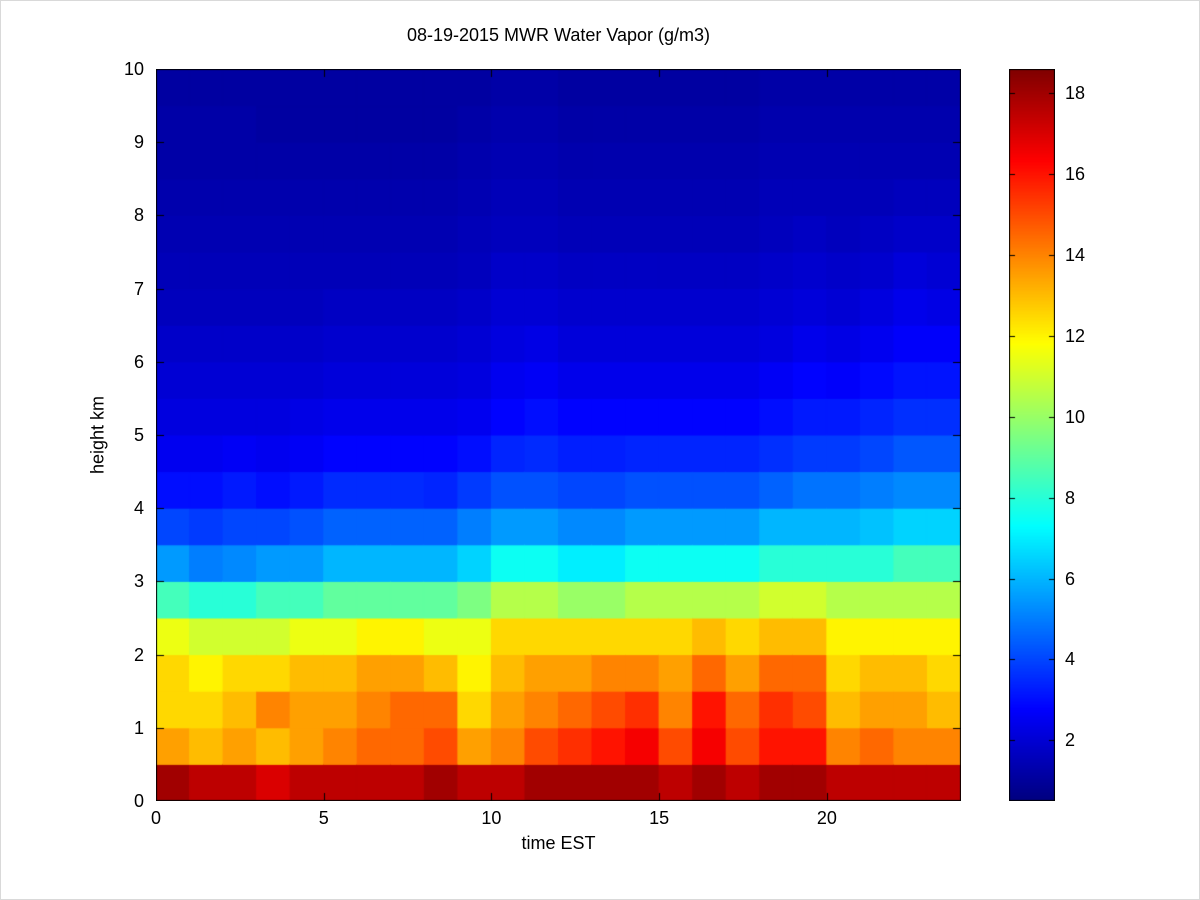 The height and width of the screenshot is (900, 1200). What do you see at coordinates (1070, 578) in the screenshot?
I see `colorbar-tick-label: 6` at bounding box center [1070, 578].